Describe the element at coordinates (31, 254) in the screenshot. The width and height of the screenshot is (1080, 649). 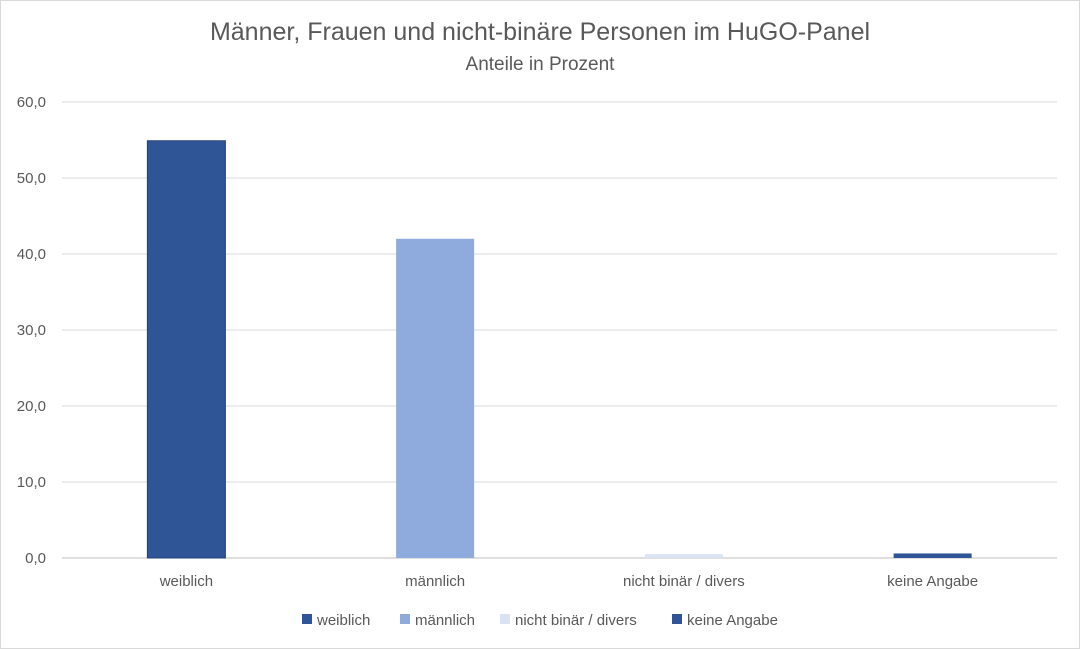
I see `y-tick-label: 40,0` at that location.